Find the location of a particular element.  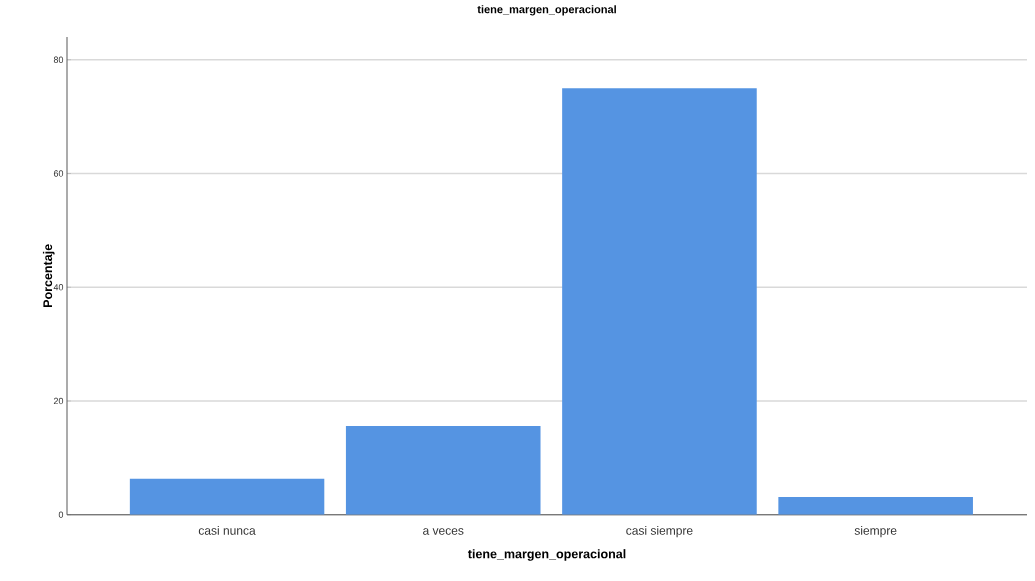

y-tick-label: 60 is located at coordinates (58, 173).